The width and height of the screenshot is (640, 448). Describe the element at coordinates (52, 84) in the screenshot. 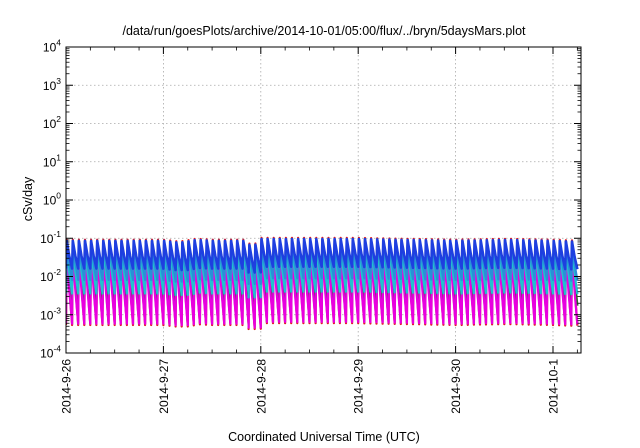

I see `y-tick-label: 10³` at that location.